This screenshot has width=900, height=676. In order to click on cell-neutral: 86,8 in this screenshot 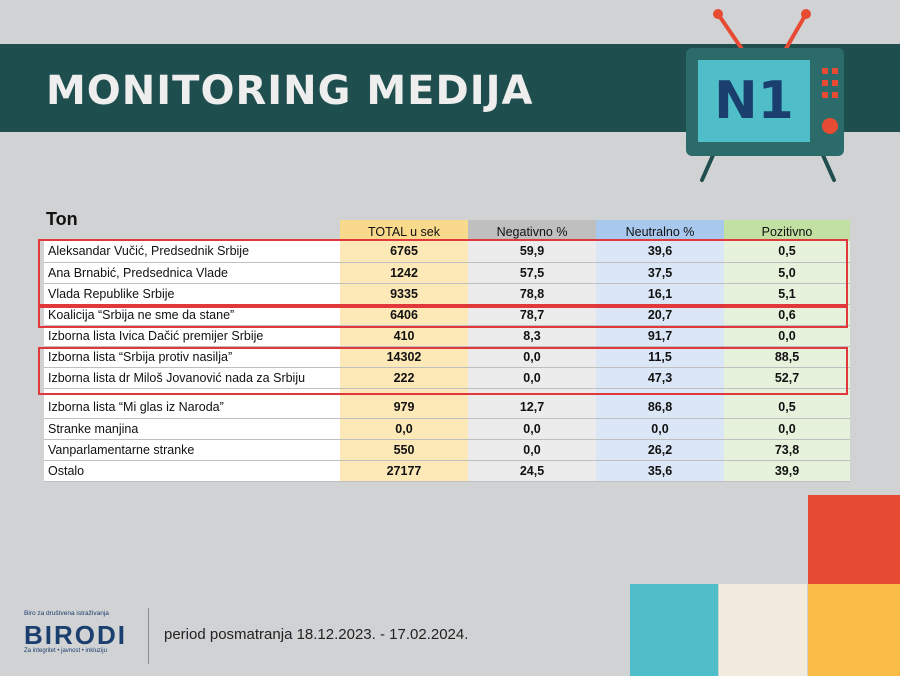, I will do `click(660, 408)`.